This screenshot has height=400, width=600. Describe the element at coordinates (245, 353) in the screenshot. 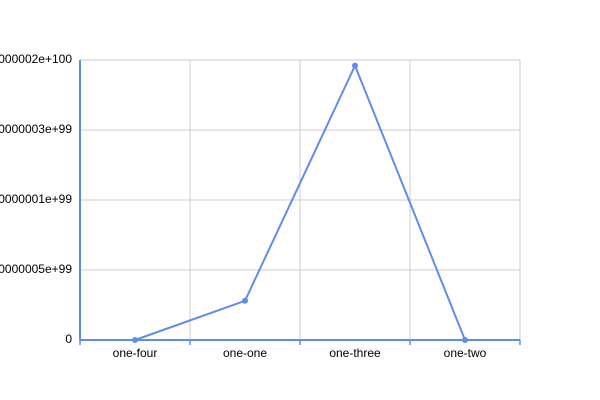

I see `x-tick-label: one-one` at that location.